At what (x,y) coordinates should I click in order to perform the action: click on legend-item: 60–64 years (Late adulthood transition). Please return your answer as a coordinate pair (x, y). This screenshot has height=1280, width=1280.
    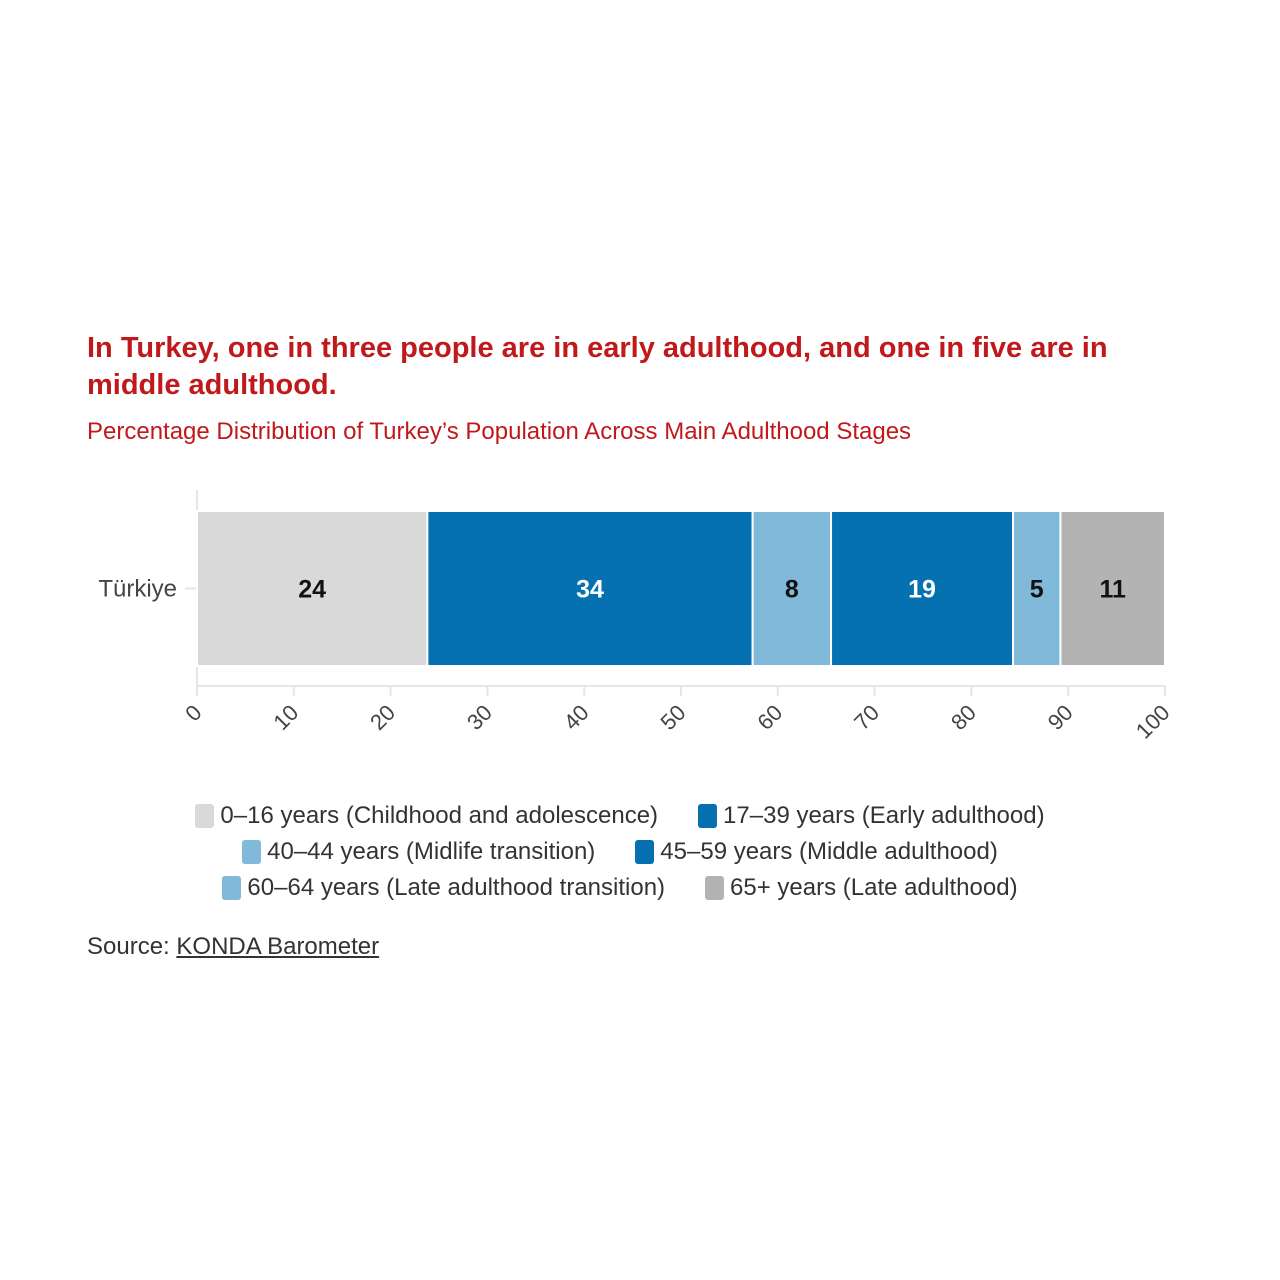
    Looking at the image, I should click on (443, 888).